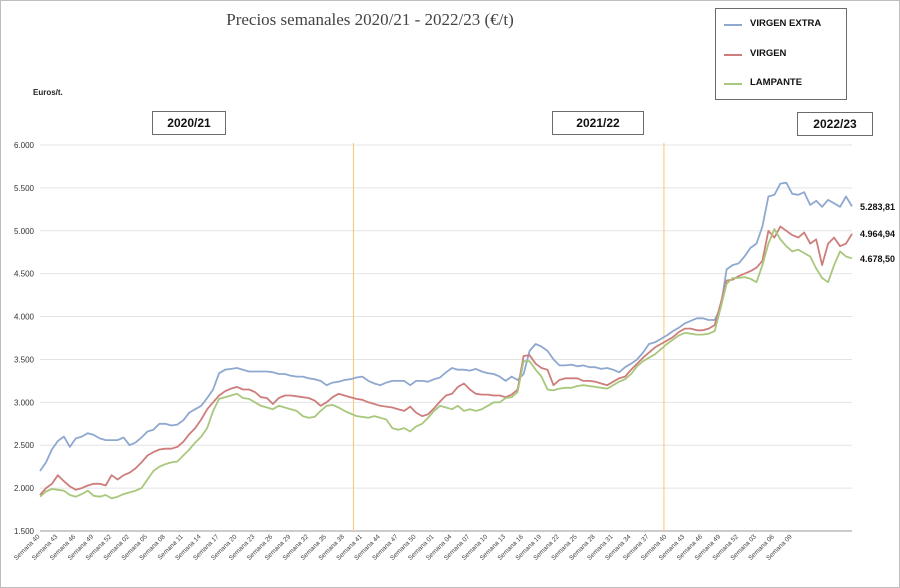  I want to click on season-label-2021-22: 2021/22, so click(598, 123).